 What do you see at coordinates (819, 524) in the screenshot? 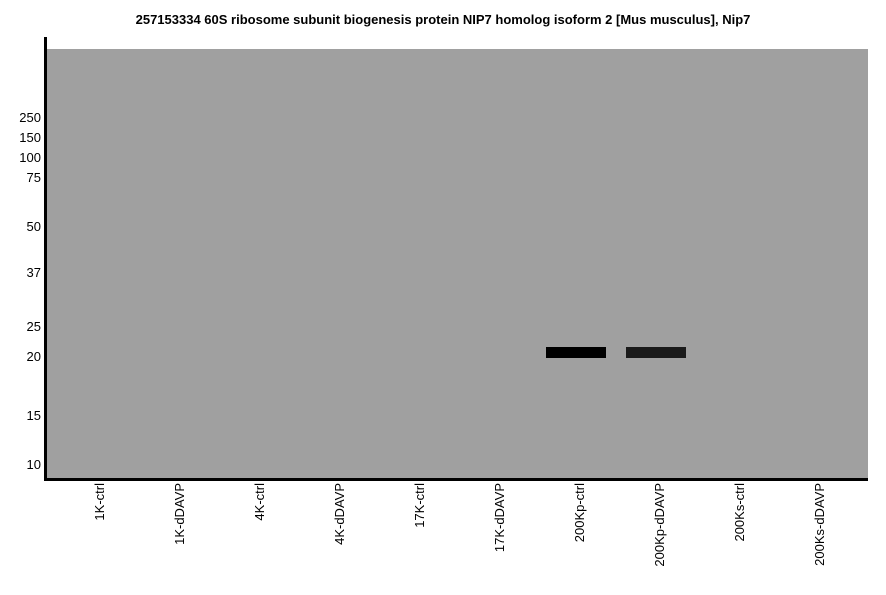
I see `lane-label-200Ks-dDAVP: 200Ks-dDAVP` at bounding box center [819, 524].